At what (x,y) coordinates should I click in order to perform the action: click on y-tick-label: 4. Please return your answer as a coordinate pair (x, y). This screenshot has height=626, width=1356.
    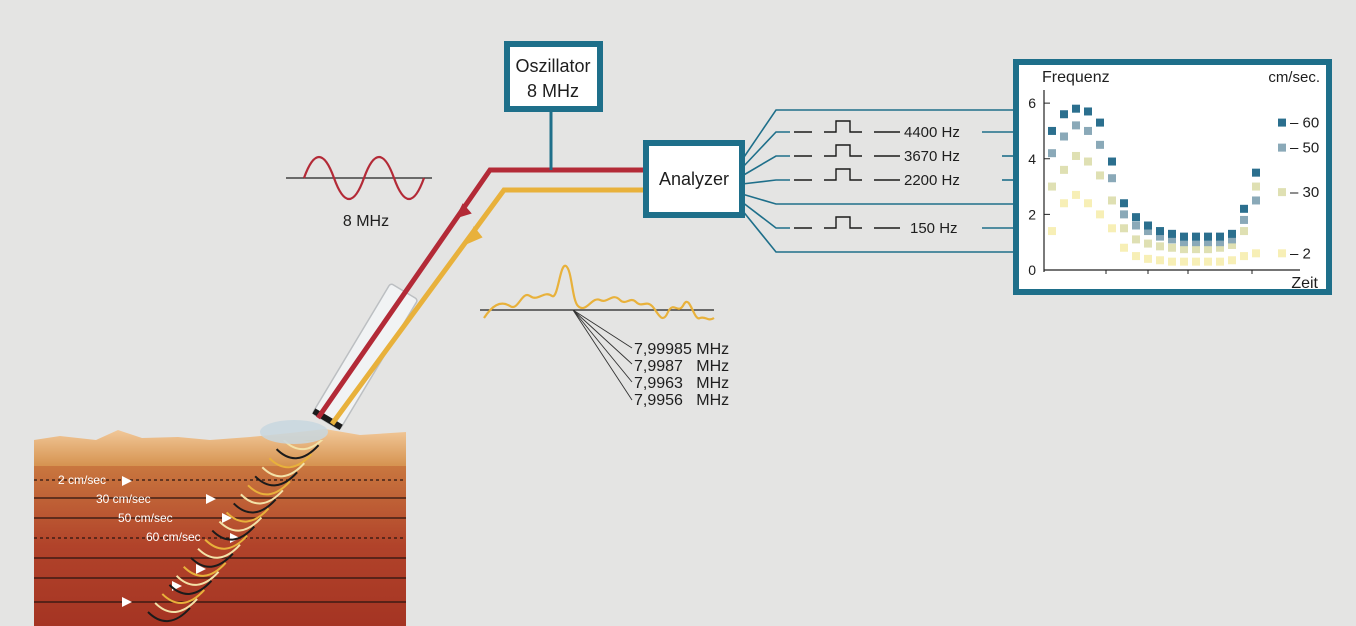
    Looking at the image, I should click on (1032, 159).